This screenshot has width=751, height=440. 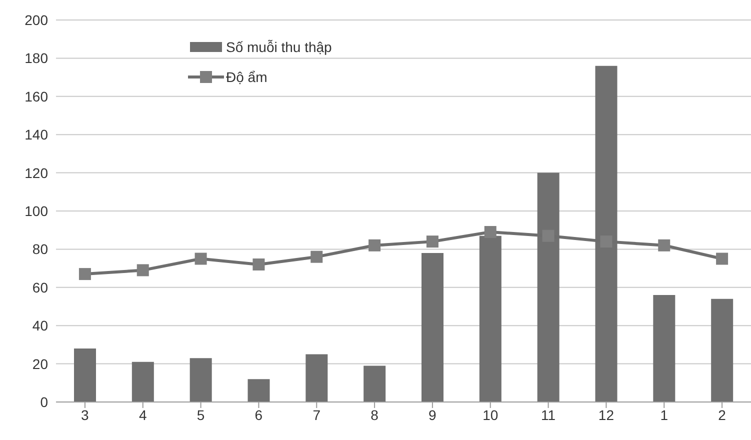 What do you see at coordinates (36, 58) in the screenshot?
I see `y-tick-label: 180` at bounding box center [36, 58].